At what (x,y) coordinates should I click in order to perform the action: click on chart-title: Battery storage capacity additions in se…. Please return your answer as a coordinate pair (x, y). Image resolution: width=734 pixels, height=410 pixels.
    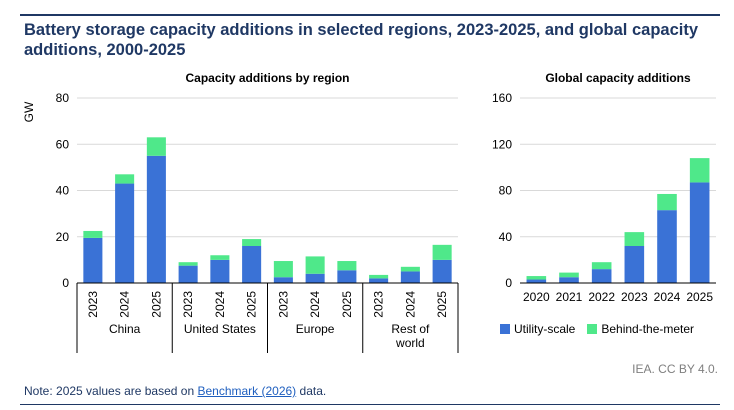
    Looking at the image, I should click on (361, 40).